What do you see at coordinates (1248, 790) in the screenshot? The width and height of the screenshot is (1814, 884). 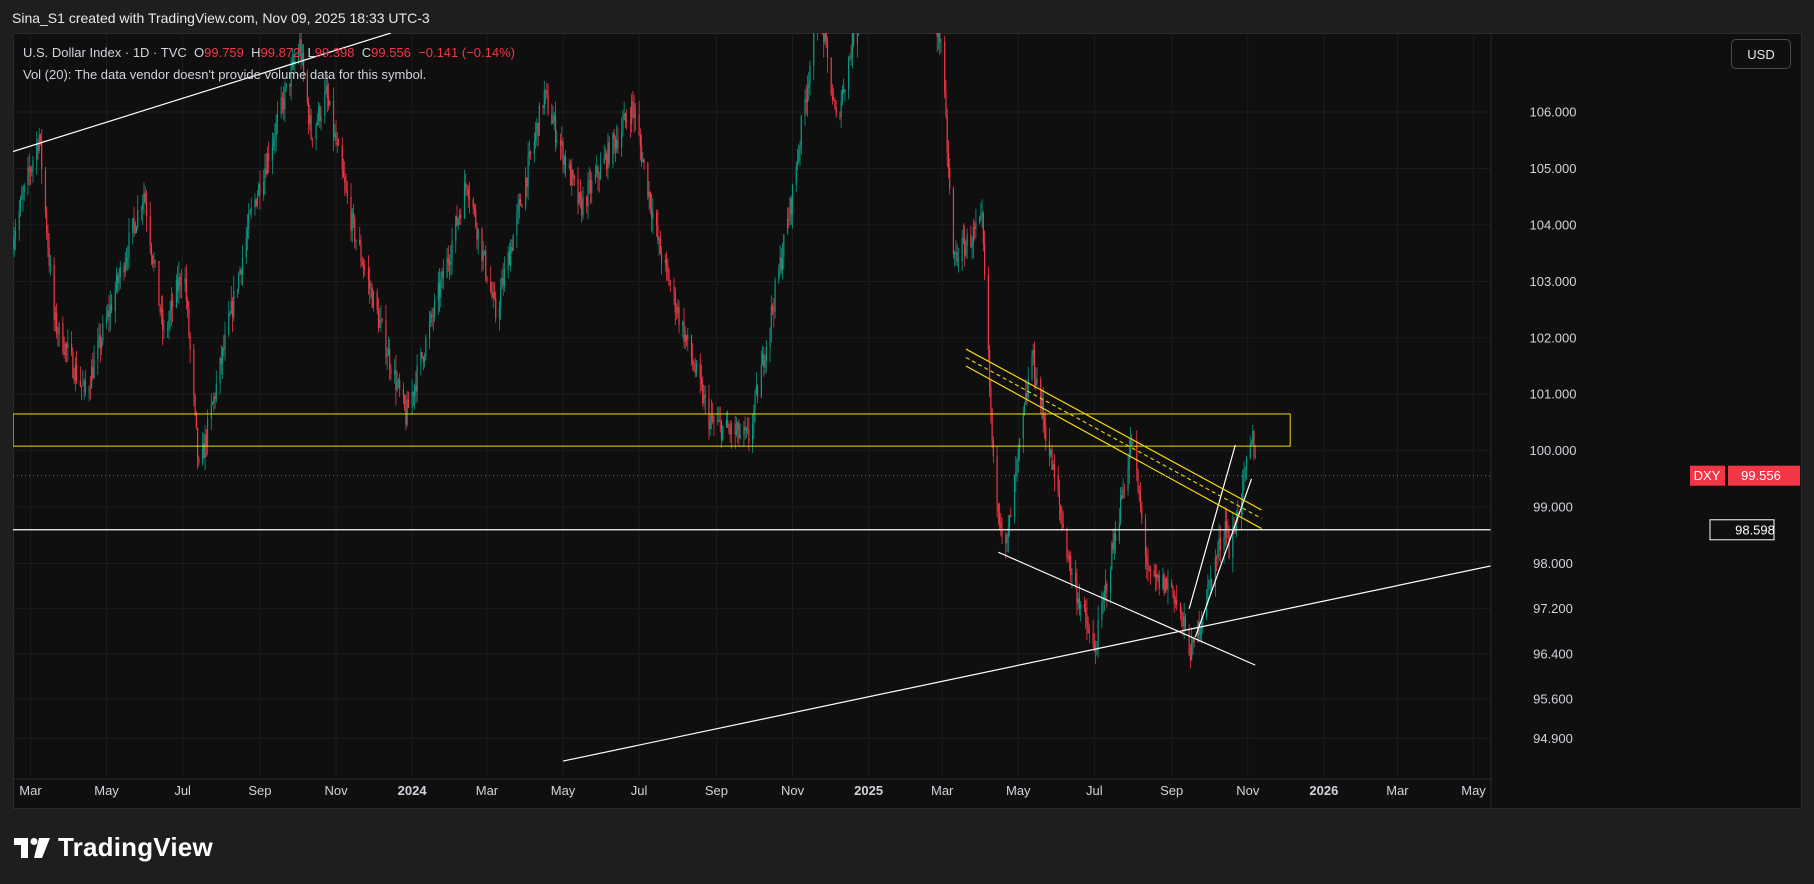 I see `x-tick-label: Nov` at bounding box center [1248, 790].